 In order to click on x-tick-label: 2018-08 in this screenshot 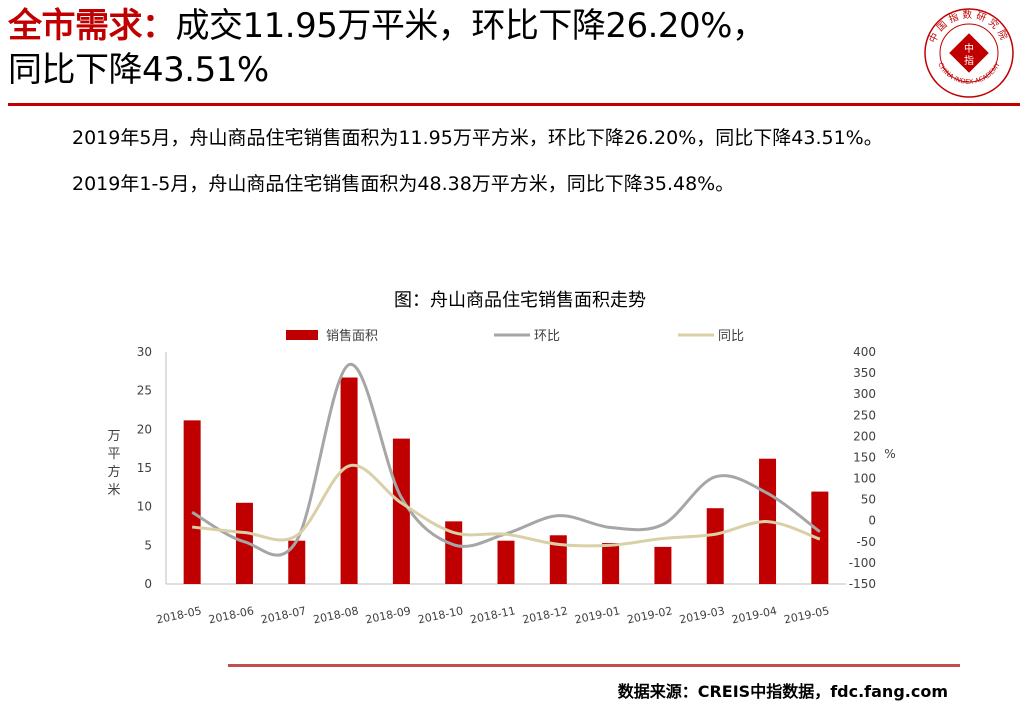, I will do `click(336, 615)`.